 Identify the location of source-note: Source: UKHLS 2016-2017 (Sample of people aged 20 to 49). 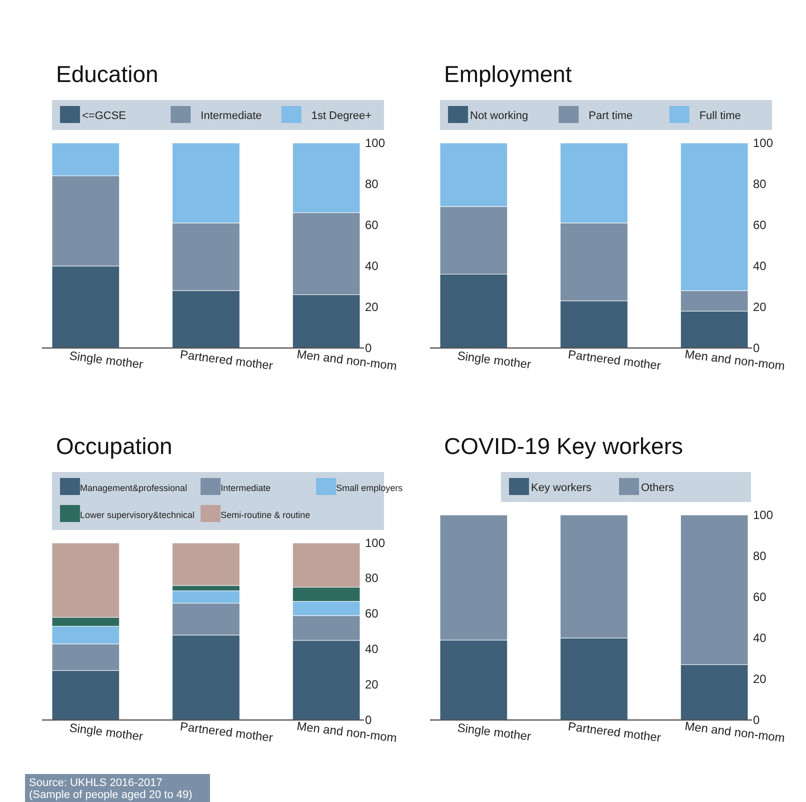
(110, 789).